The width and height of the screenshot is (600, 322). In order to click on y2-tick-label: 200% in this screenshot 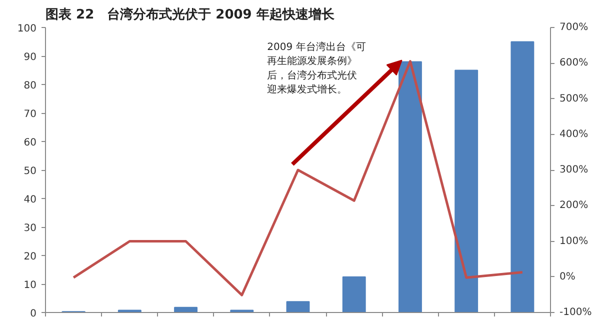, I will do `click(574, 206)`.